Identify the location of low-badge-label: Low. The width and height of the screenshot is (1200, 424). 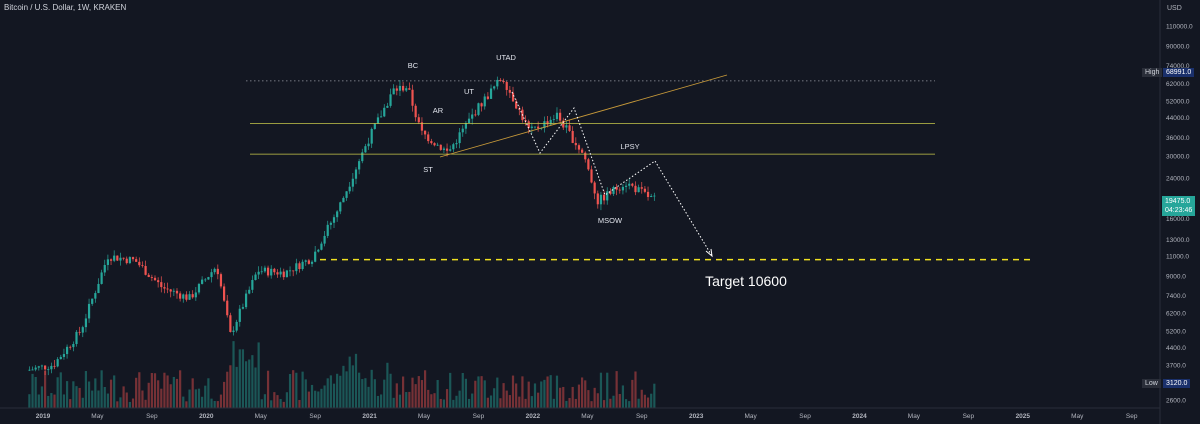
(1151, 383).